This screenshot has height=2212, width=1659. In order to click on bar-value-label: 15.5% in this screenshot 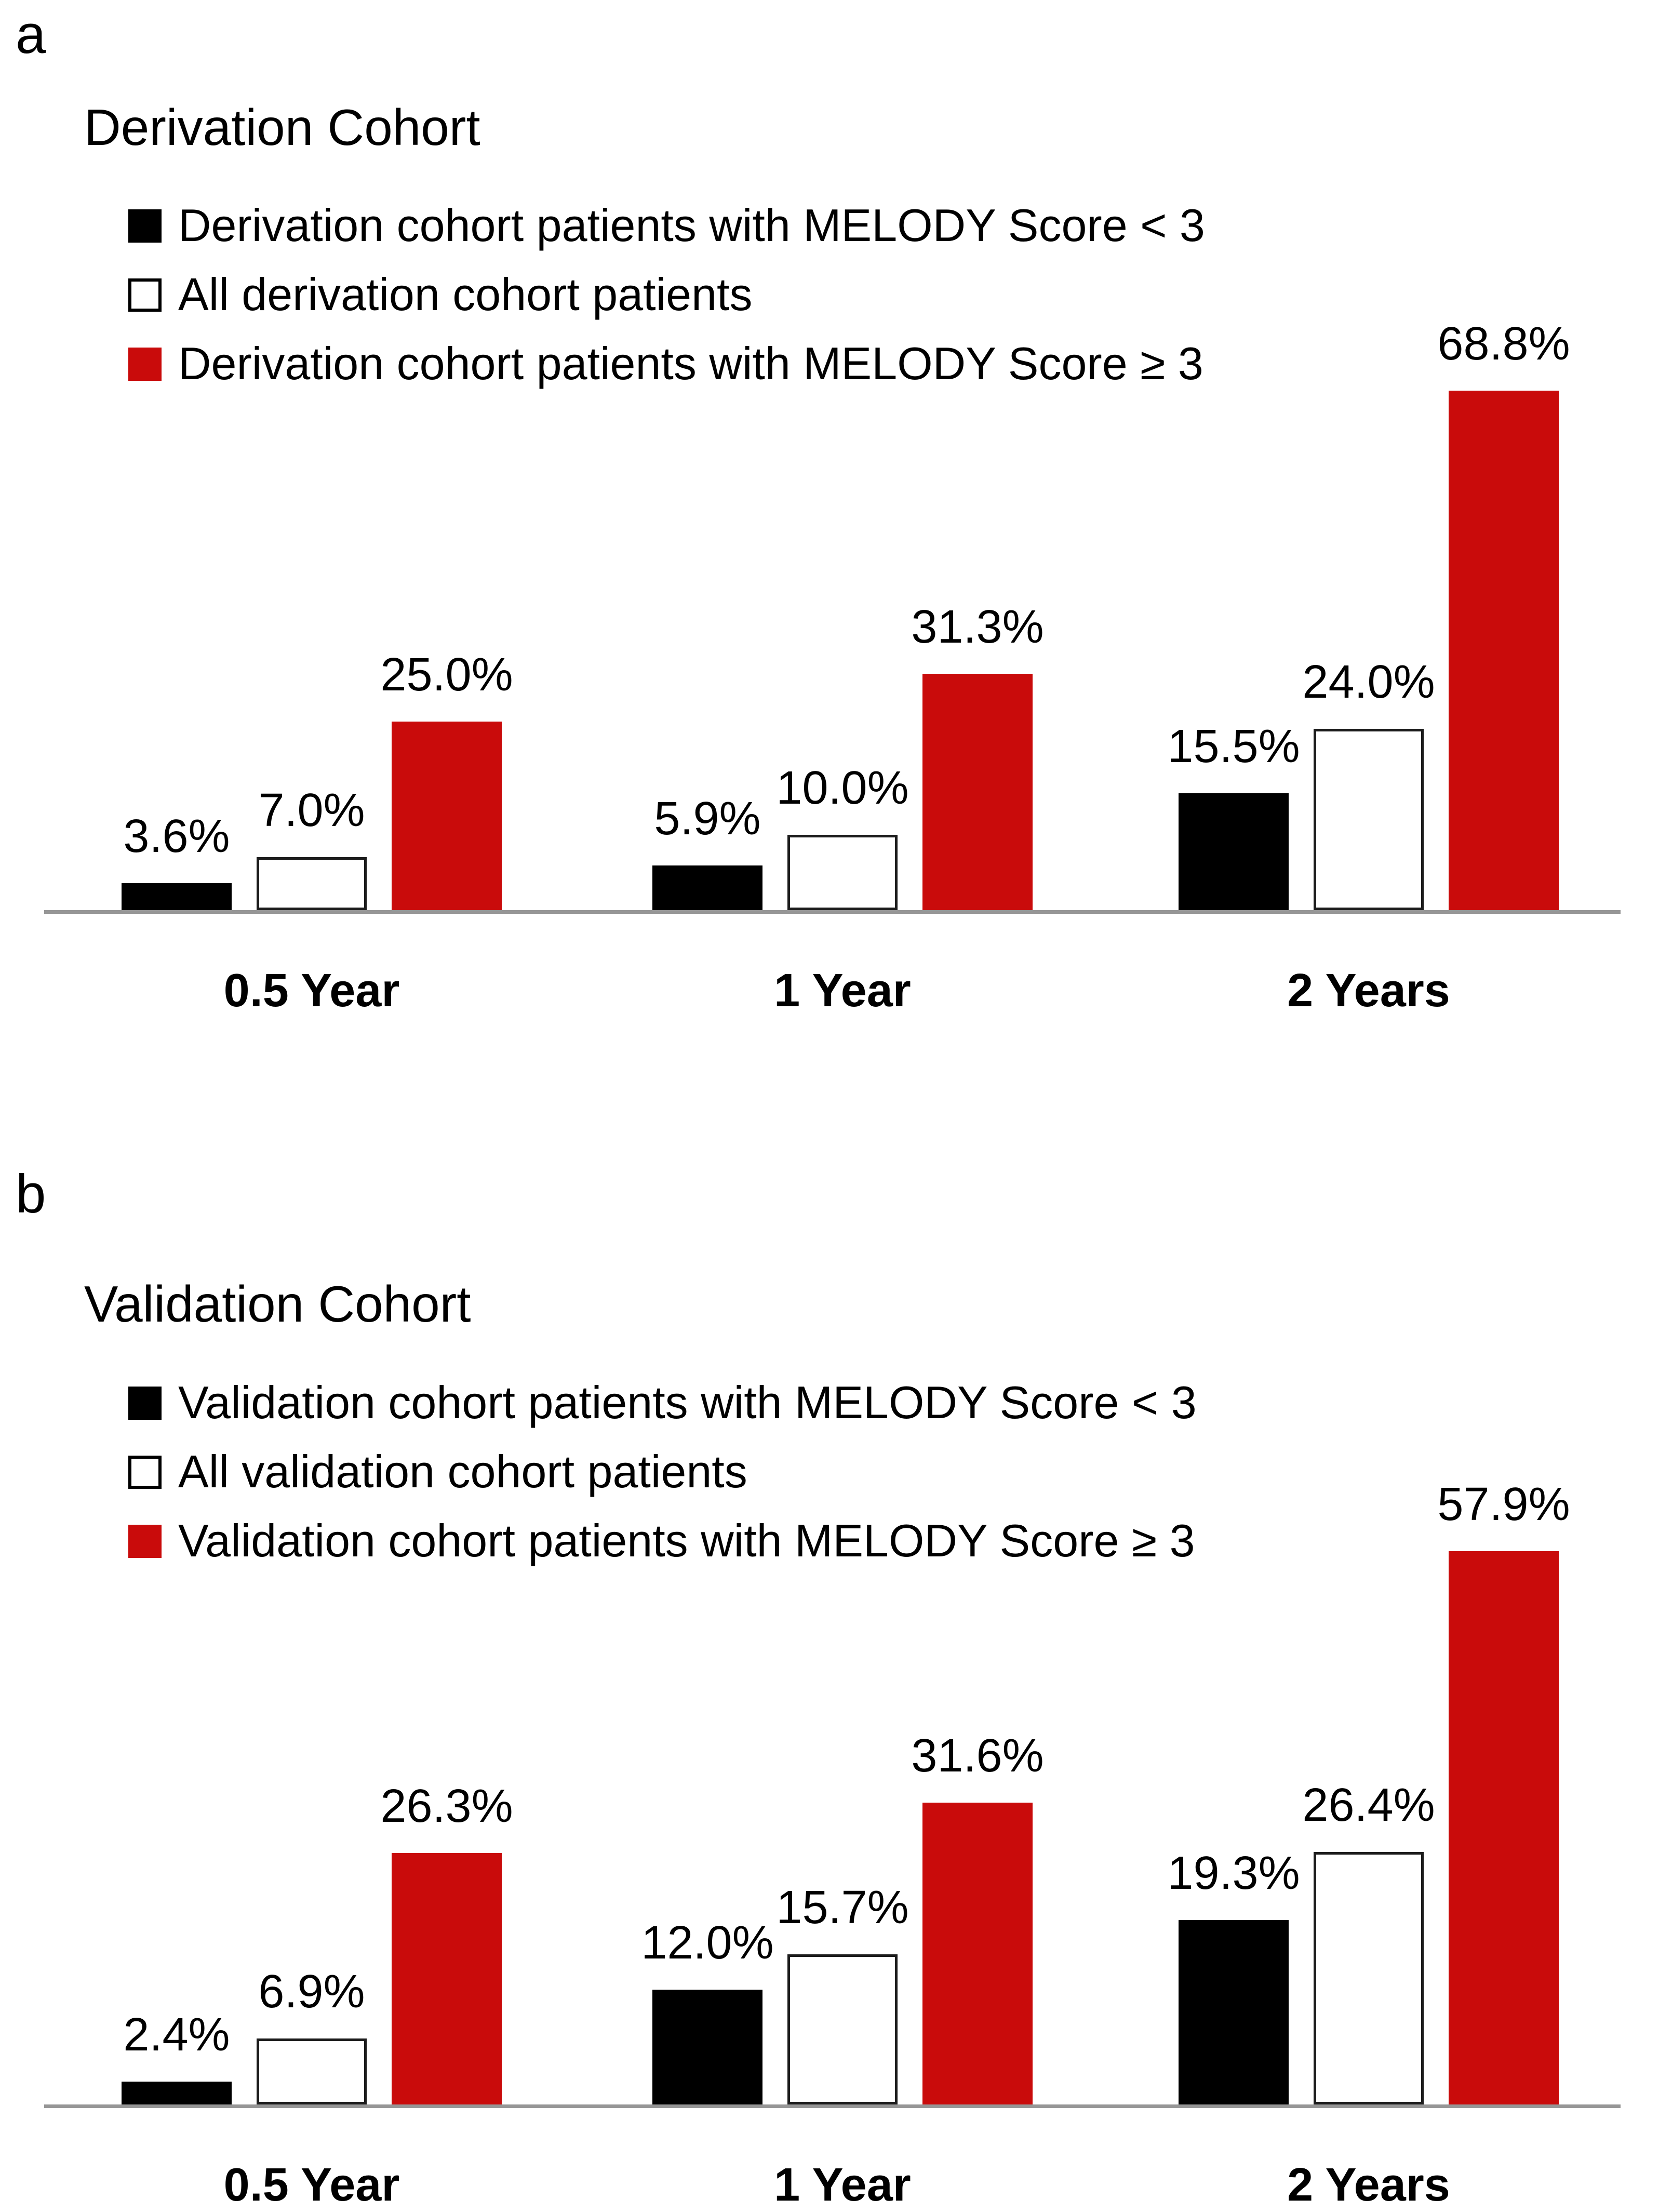, I will do `click(1233, 747)`.